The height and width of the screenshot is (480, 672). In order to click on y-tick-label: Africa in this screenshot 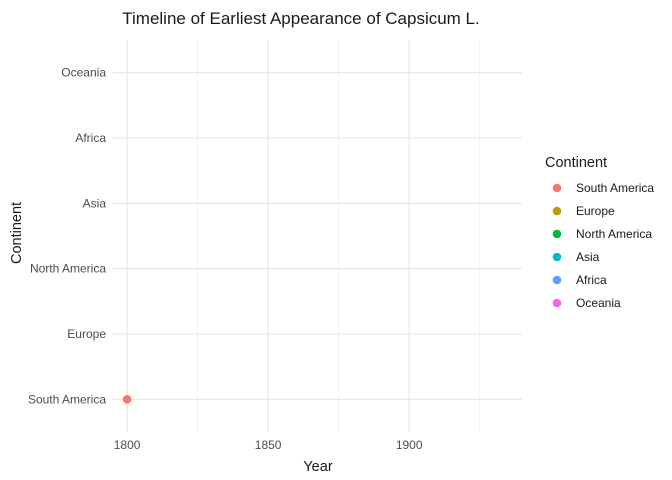, I will do `click(90, 138)`.